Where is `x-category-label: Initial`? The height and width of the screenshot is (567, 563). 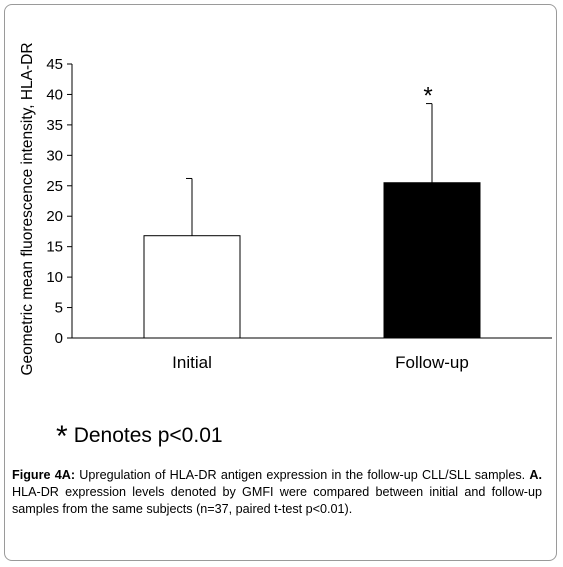
x-category-label: Initial is located at coordinates (192, 362).